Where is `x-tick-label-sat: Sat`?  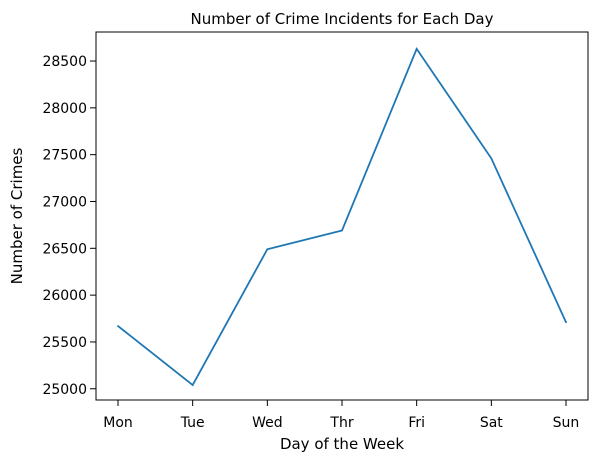 x-tick-label-sat: Sat is located at coordinates (491, 423).